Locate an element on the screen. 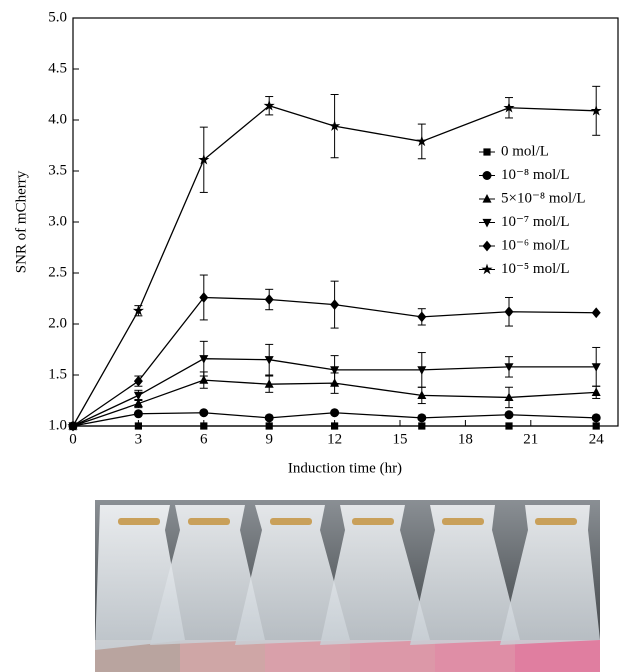 This screenshot has height=672, width=621. legend-label: 10⁻⁵ mol/L is located at coordinates (535, 269).